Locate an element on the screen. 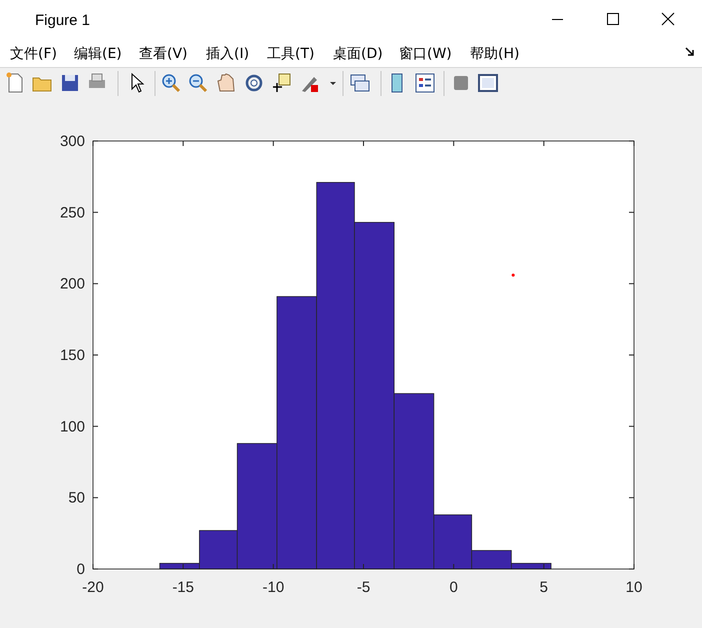  y-tick-label: 300 is located at coordinates (72, 141).